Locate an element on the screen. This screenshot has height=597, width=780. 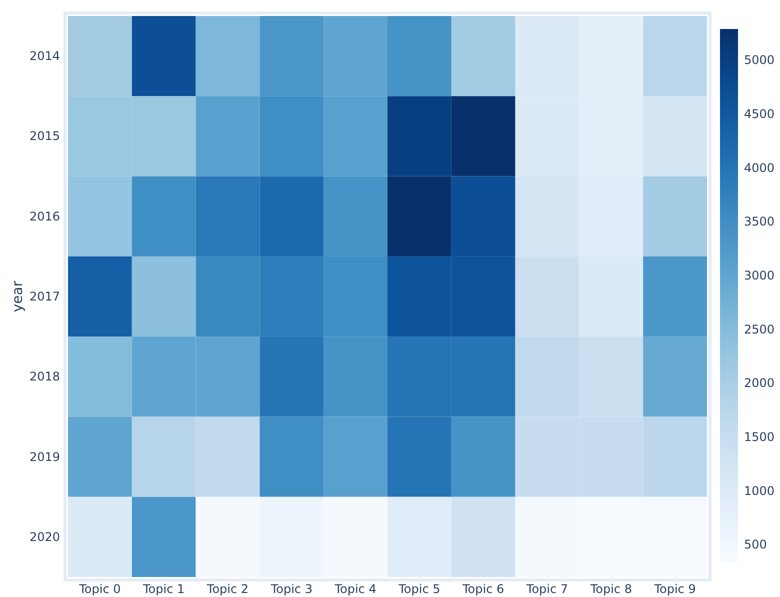
color-bar-label: 2000 is located at coordinates (759, 383).